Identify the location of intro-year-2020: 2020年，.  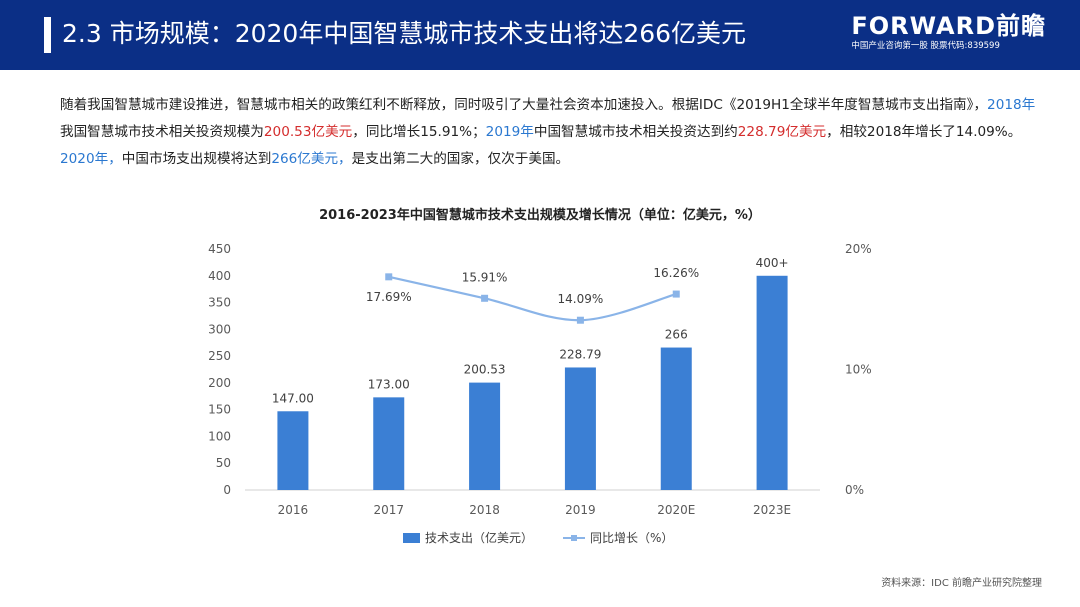
(91, 159).